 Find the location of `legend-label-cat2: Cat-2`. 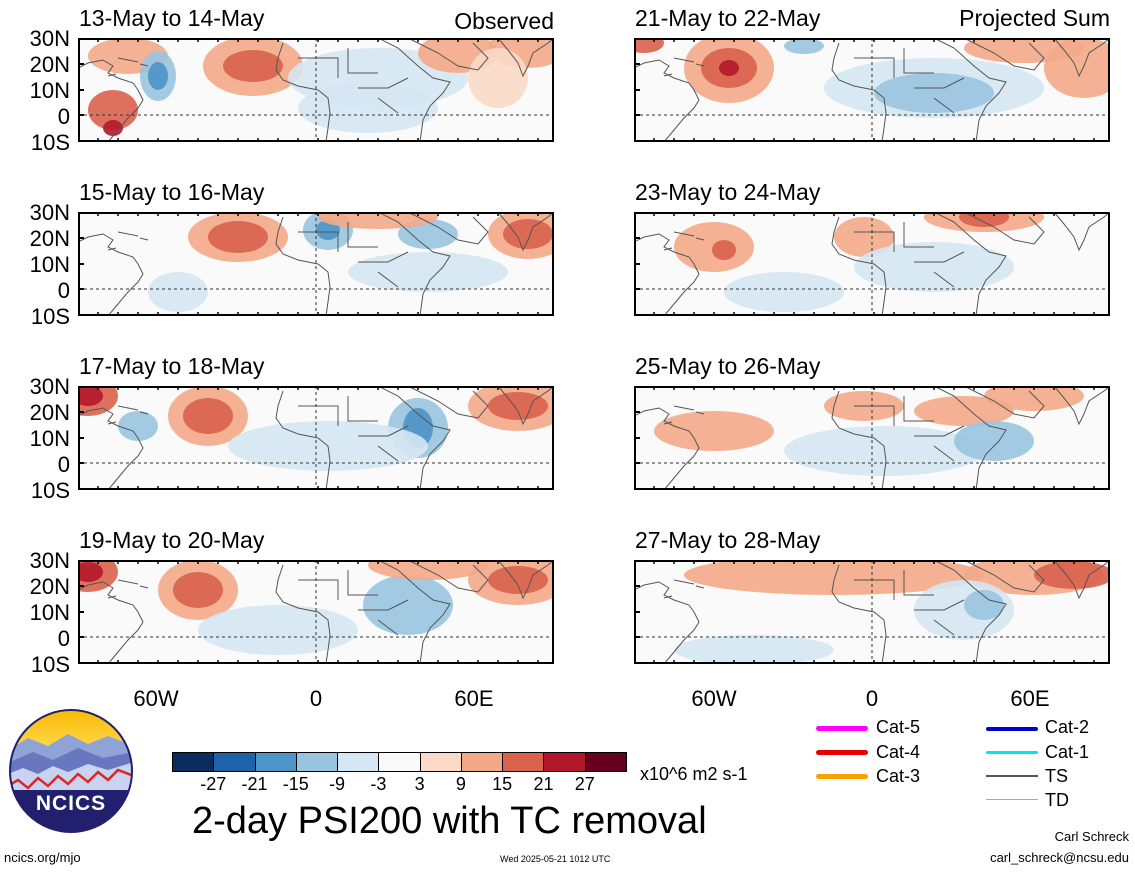

legend-label-cat2: Cat-2 is located at coordinates (1067, 727).